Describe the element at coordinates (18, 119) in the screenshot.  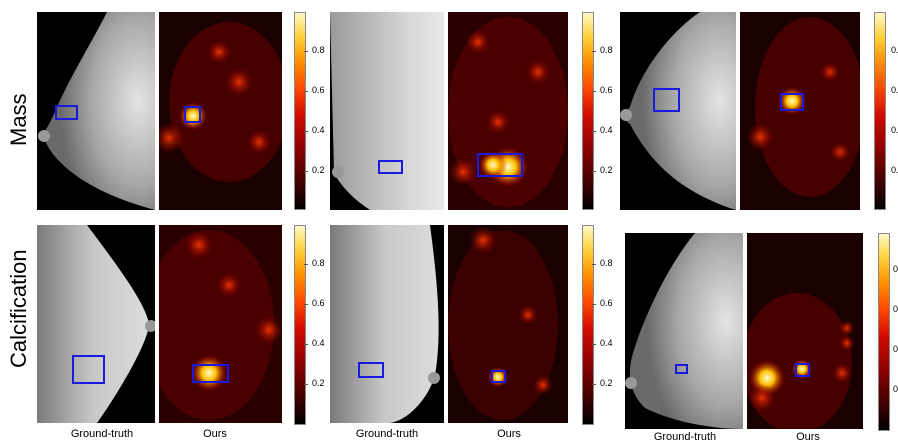
I see `row-label-mass: Mass` at that location.